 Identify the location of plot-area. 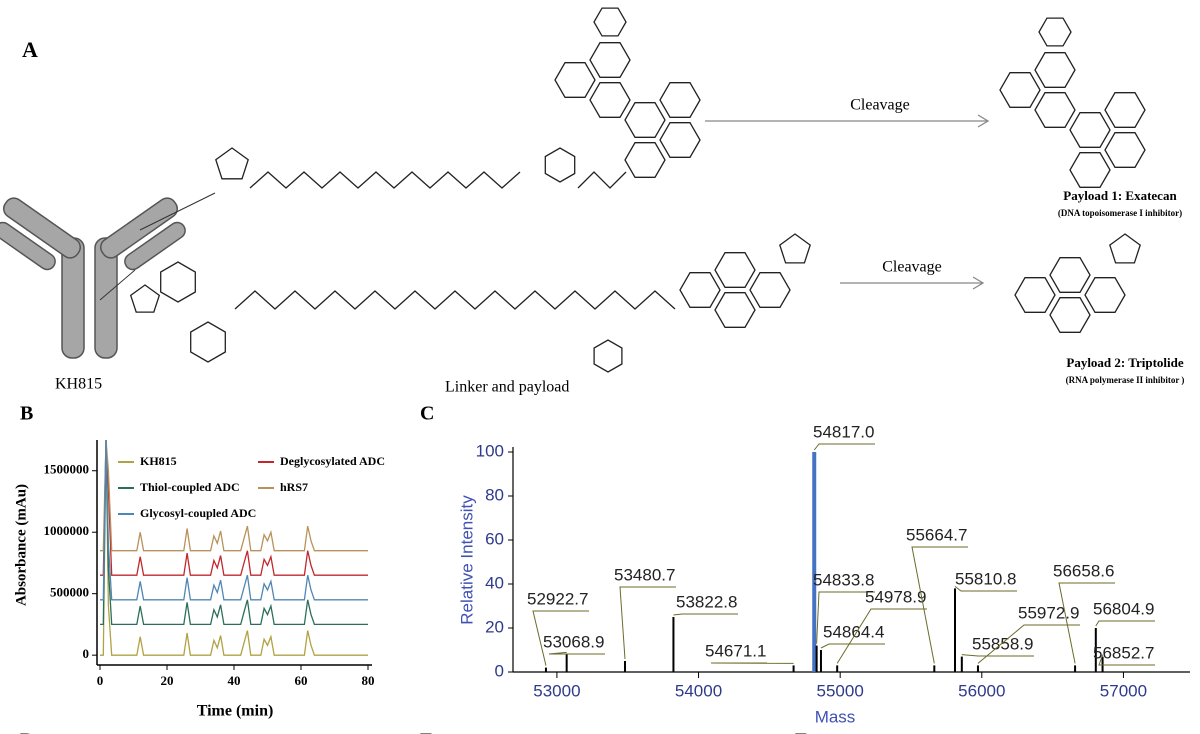
(234, 548).